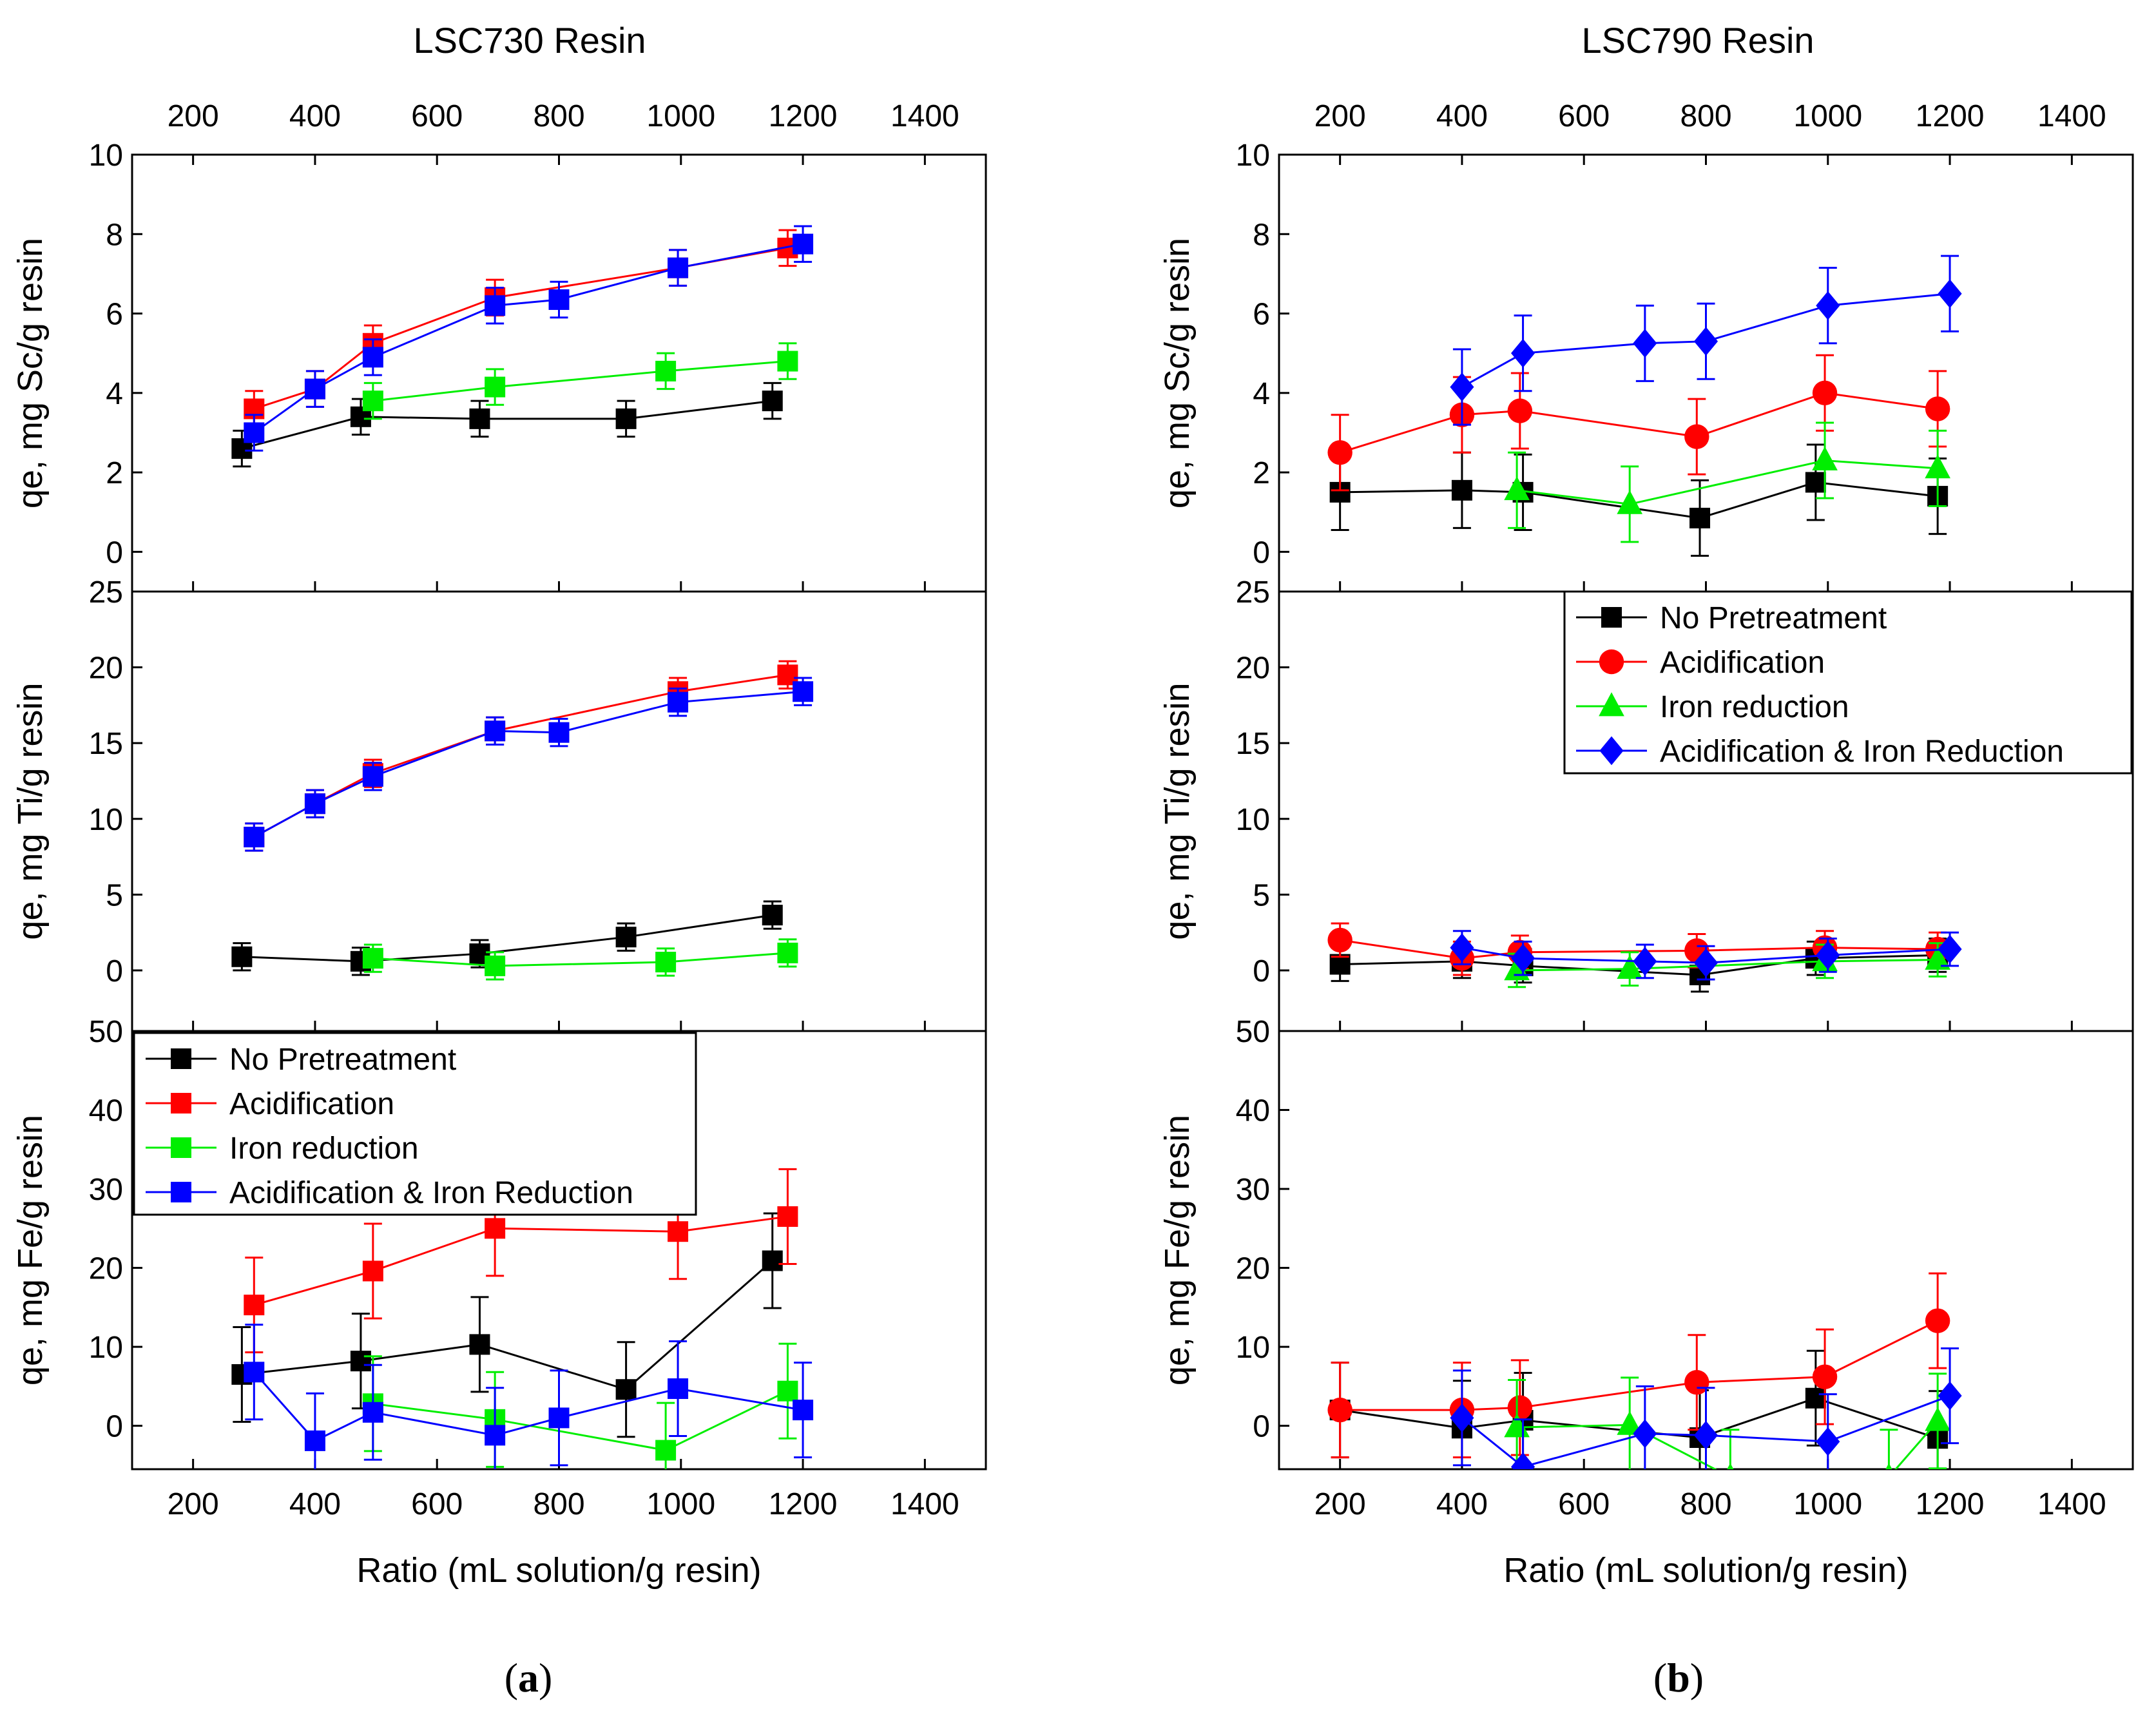 This screenshot has width=2156, height=1716. What do you see at coordinates (342, 1060) in the screenshot?
I see `legend-label: No Pretreatment` at bounding box center [342, 1060].